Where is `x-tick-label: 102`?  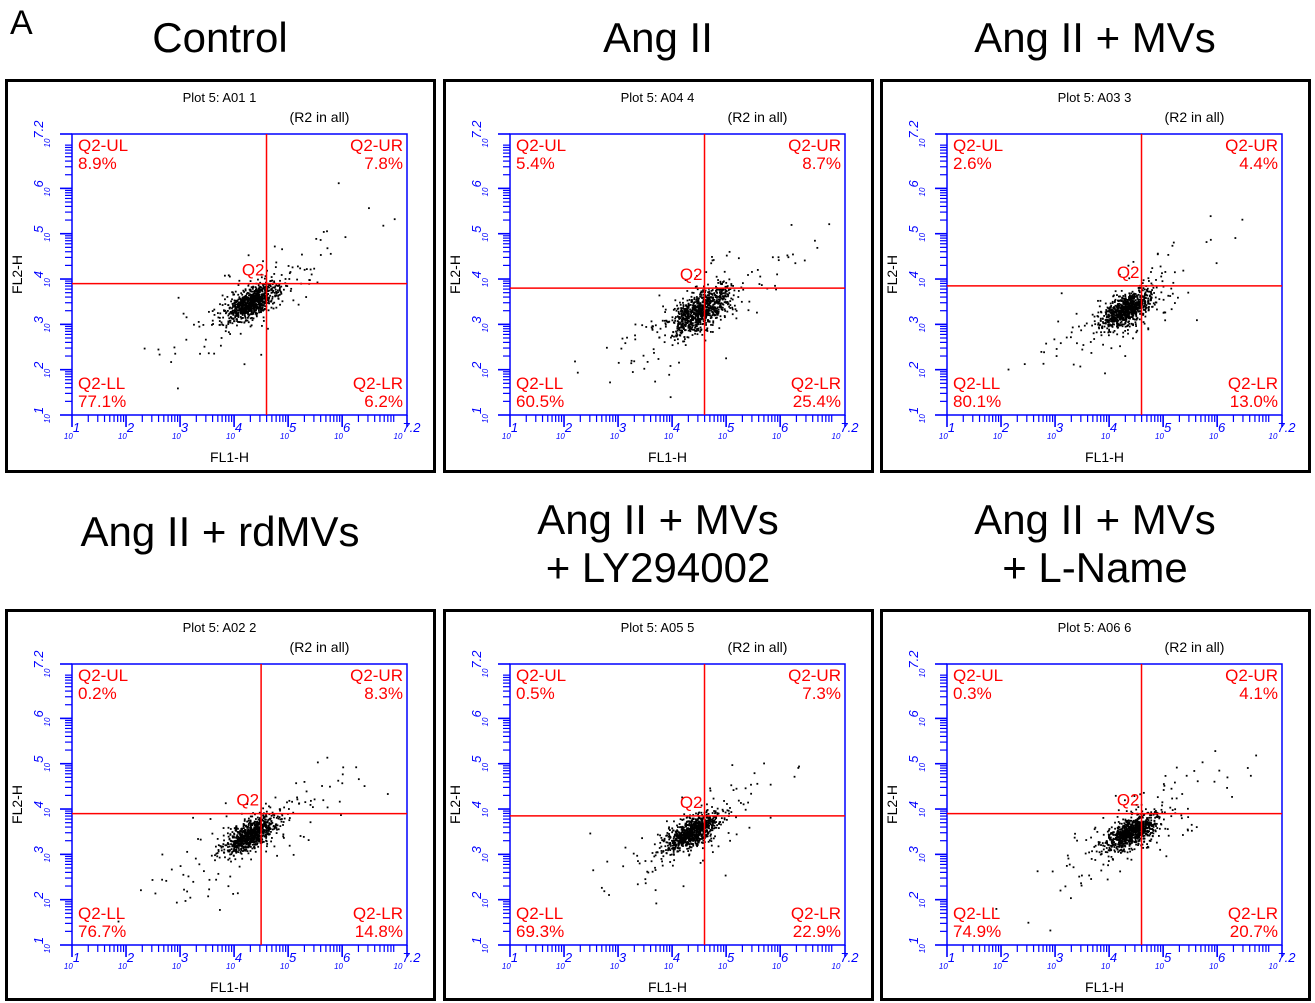 x-tick-label: 102 is located at coordinates (564, 960).